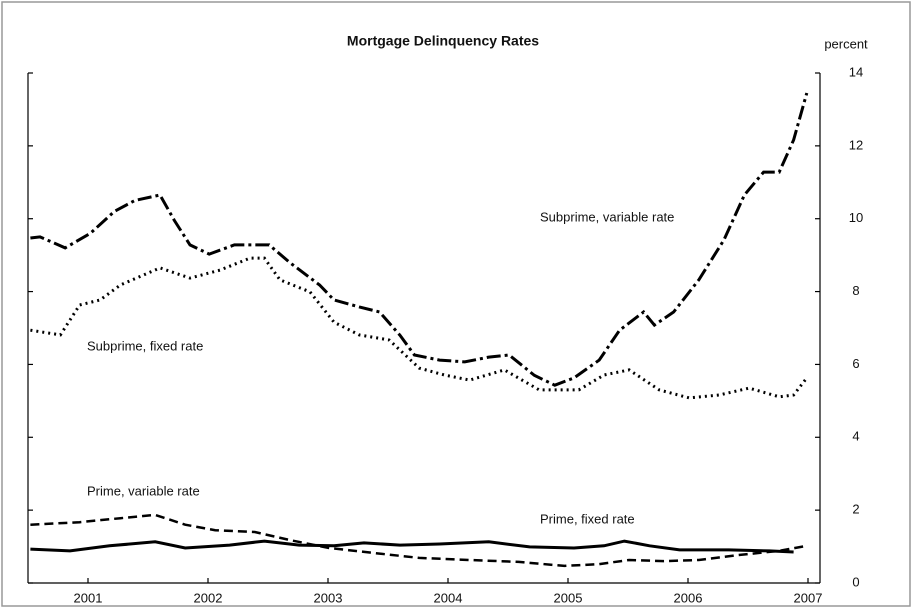  What do you see at coordinates (208, 597) in the screenshot?
I see `x-tick-label: 2002` at bounding box center [208, 597].